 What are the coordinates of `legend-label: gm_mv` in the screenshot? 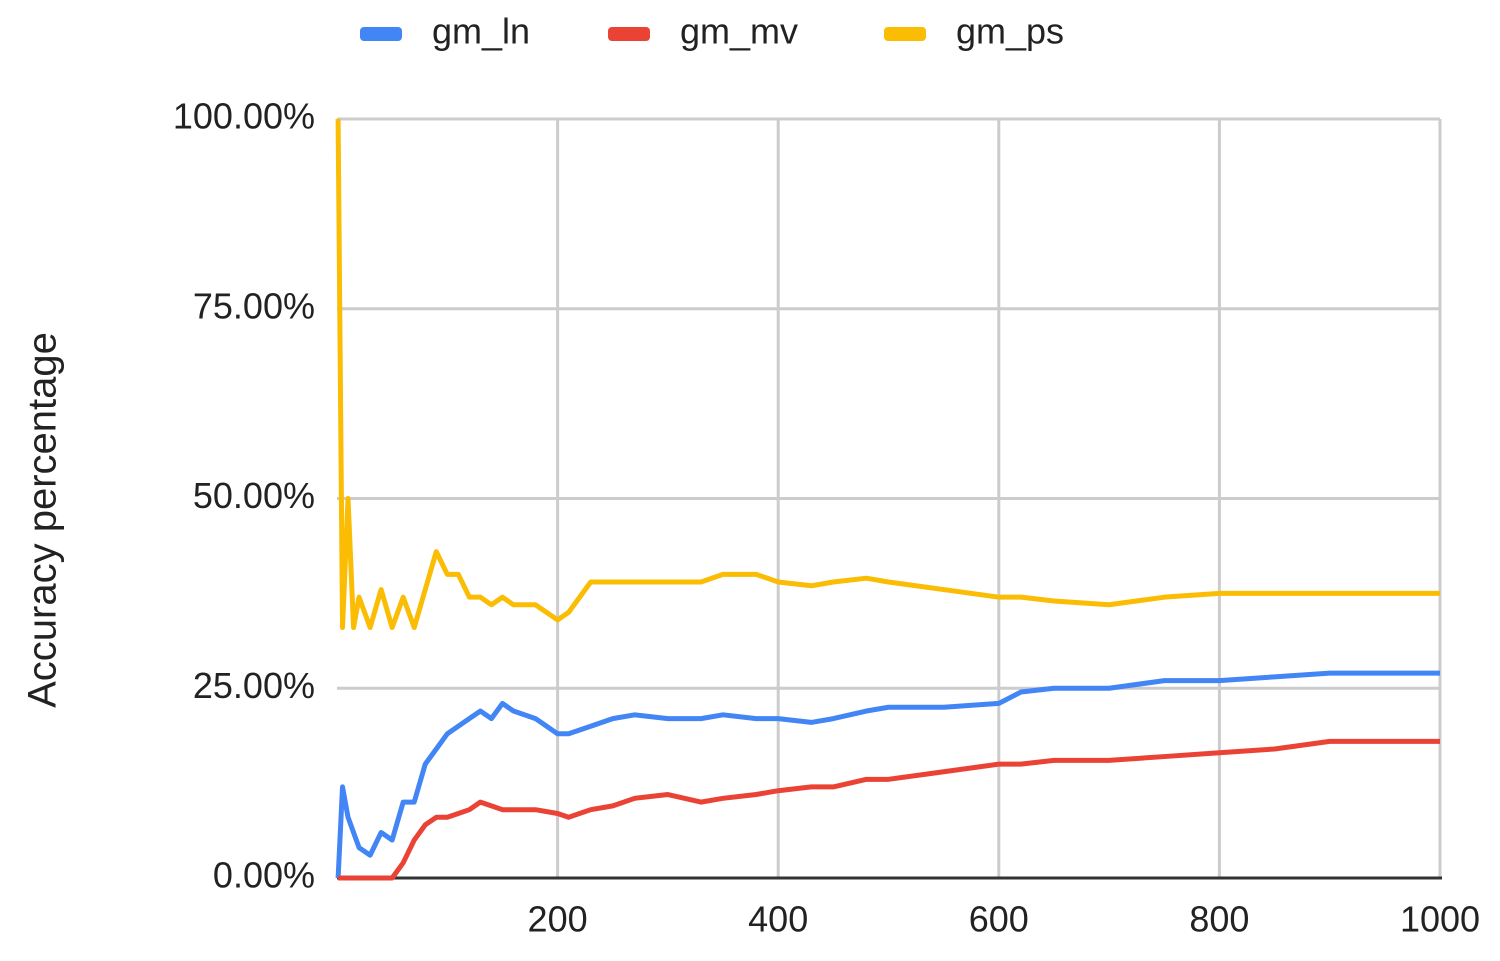 It's located at (739, 31).